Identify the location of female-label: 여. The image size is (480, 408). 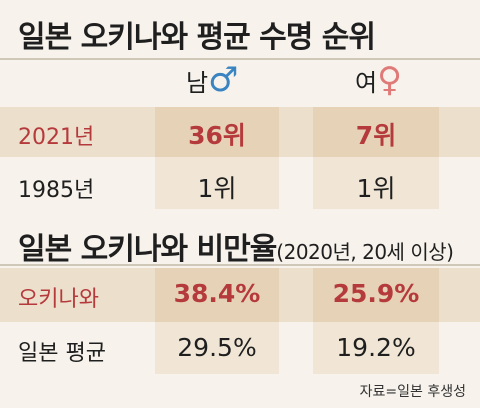
(366, 83).